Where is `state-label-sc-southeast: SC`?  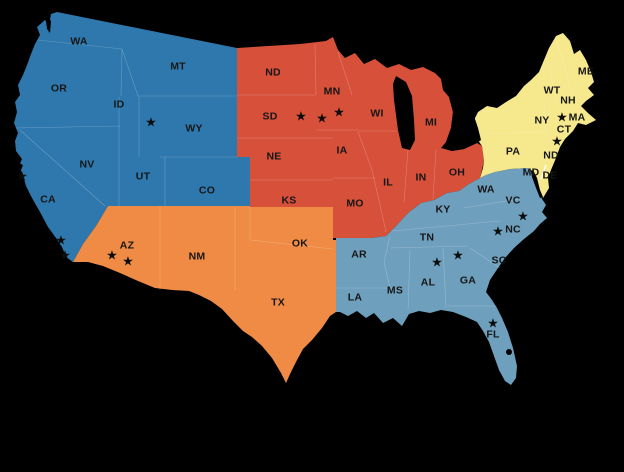 state-label-sc-southeast: SC is located at coordinates (499, 261).